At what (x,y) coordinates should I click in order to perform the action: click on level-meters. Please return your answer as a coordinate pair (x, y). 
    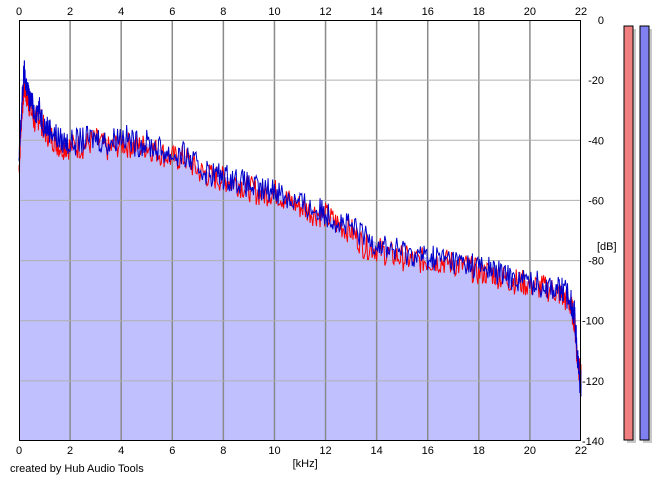
    Looking at the image, I should click on (637, 234).